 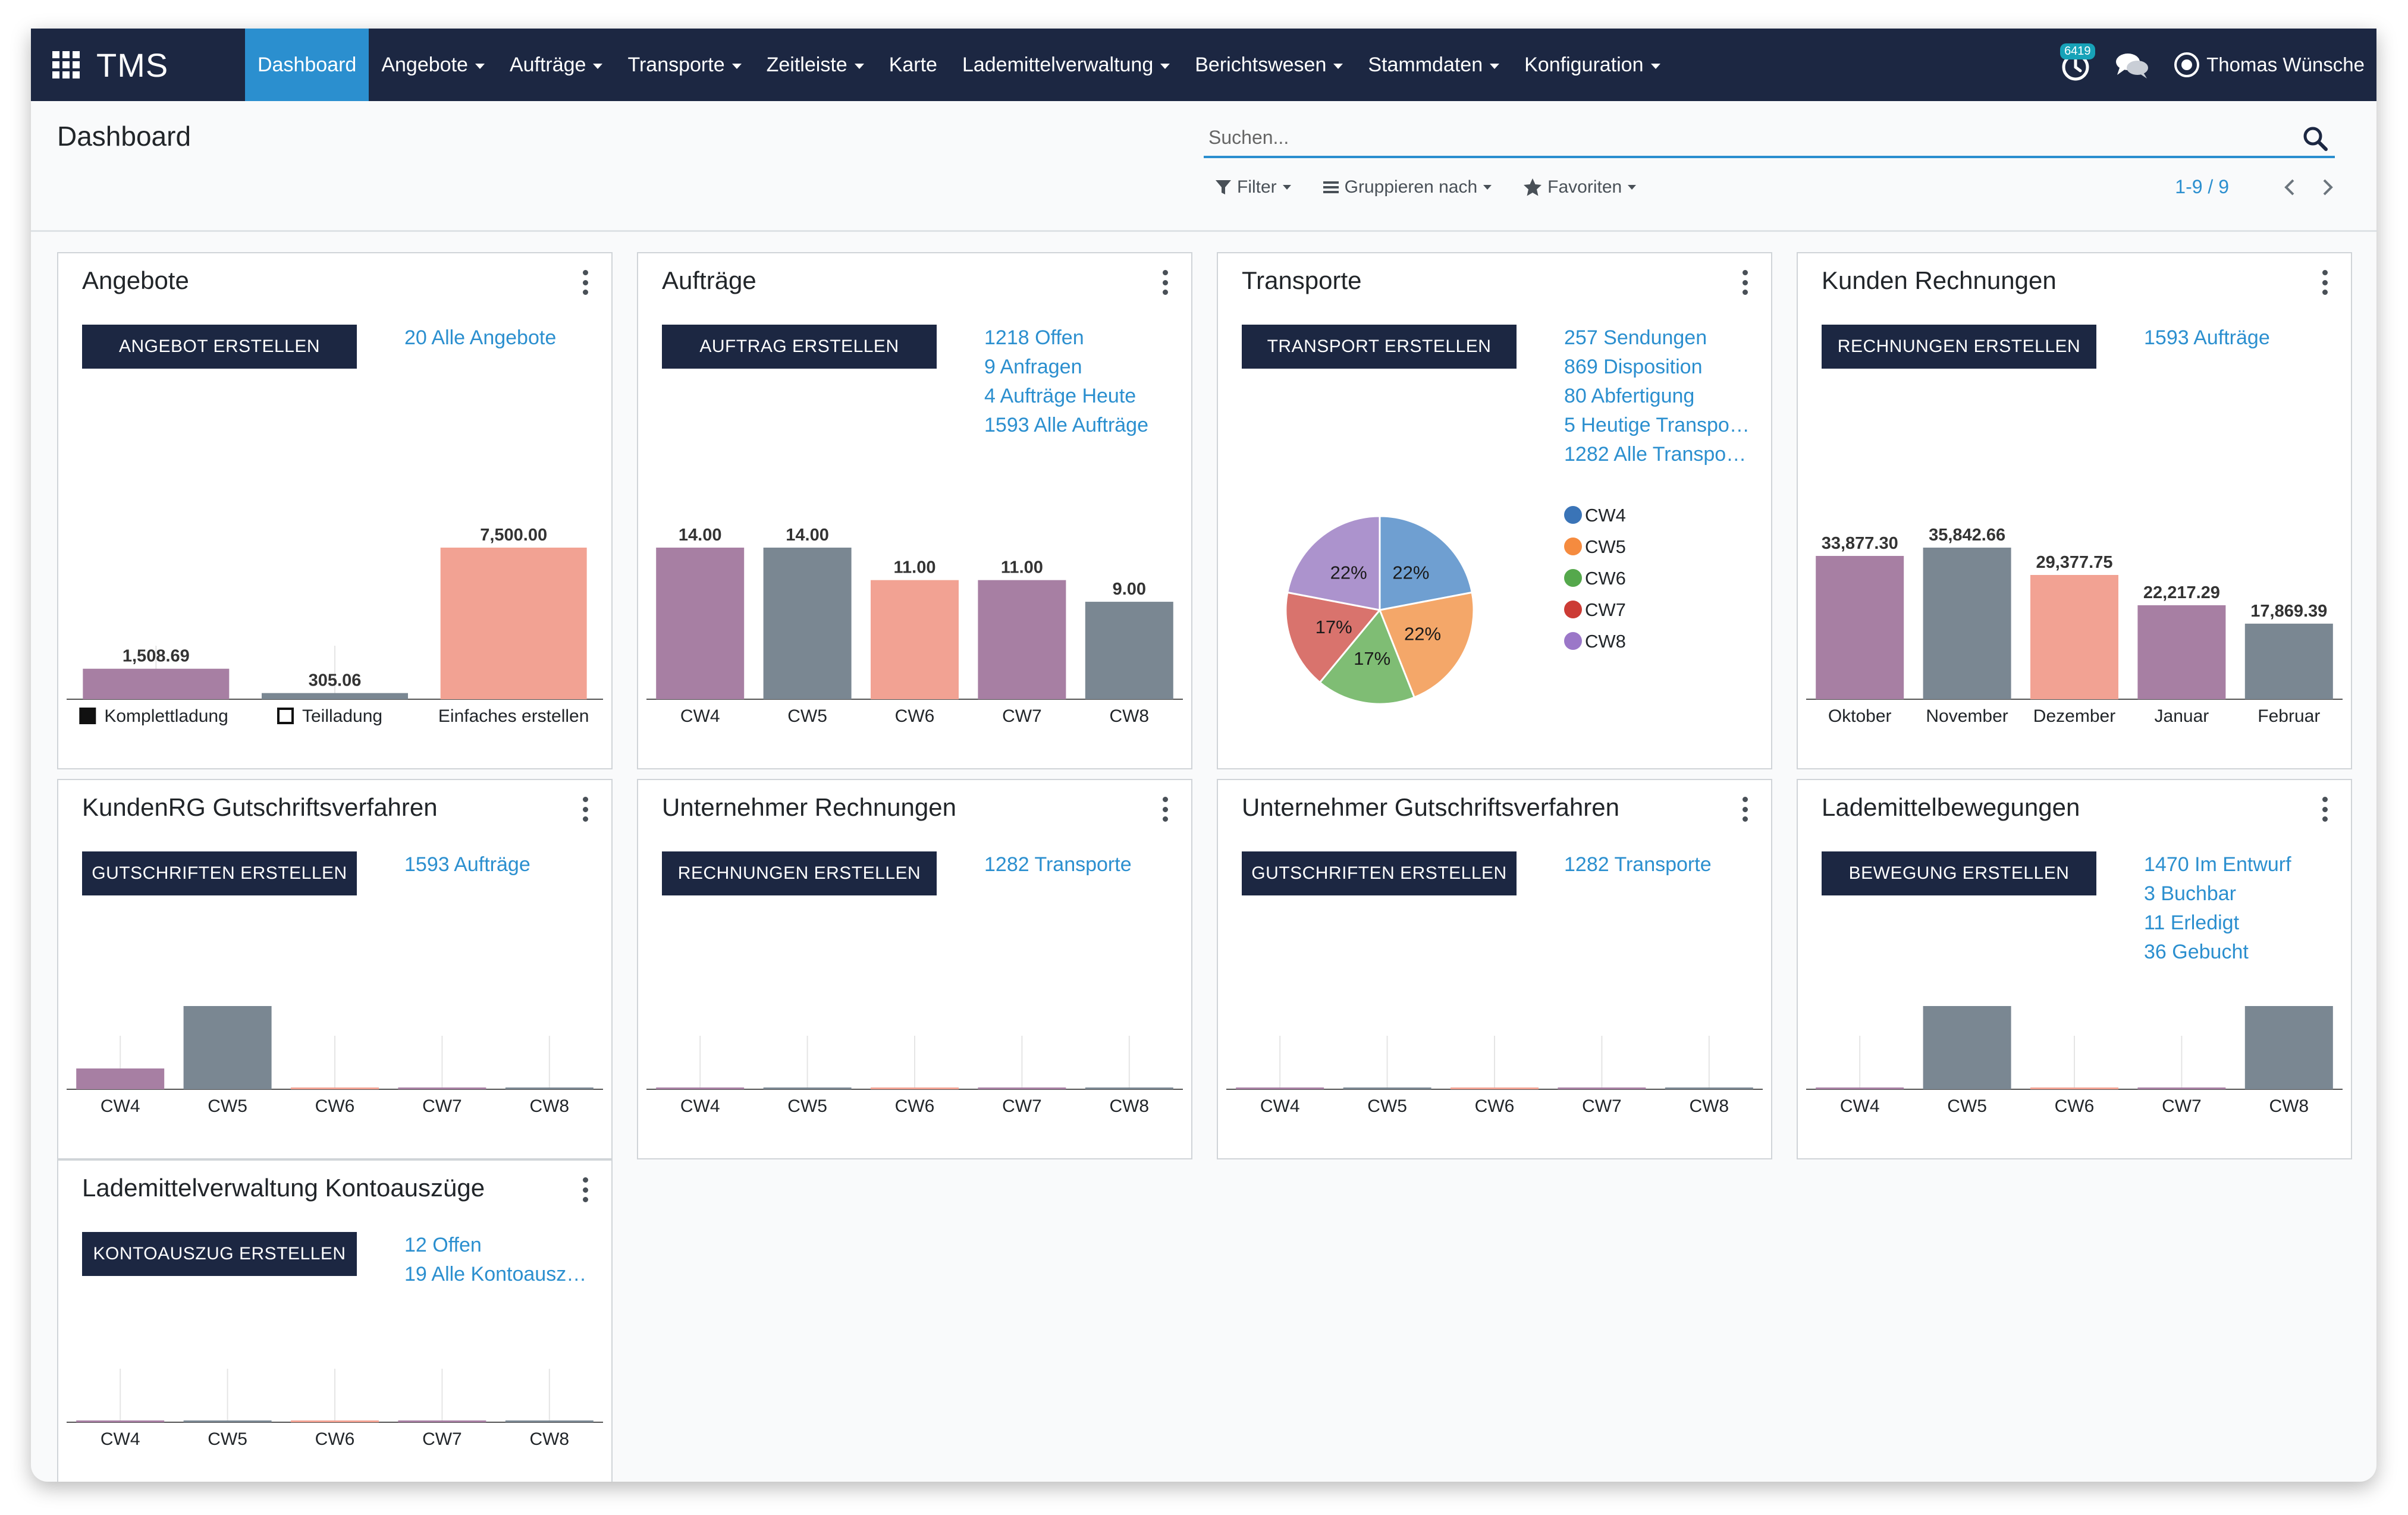 I want to click on card-chart: 22% 22% 17%17% 22% CW4 CW5 CW6 CW7 CW8, so click(x=1455, y=605).